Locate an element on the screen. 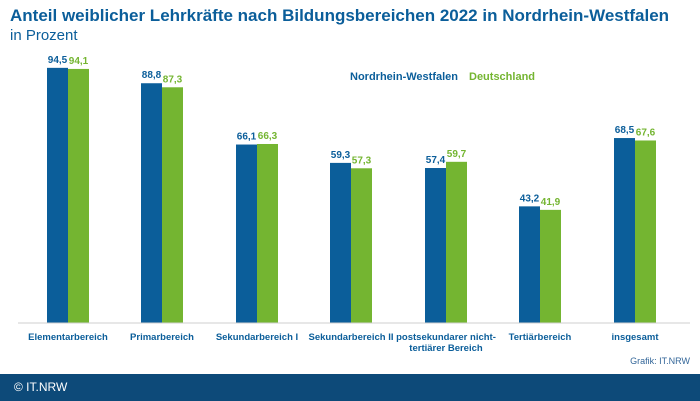 The height and width of the screenshot is (401, 700). value-label-de-2: 66,3 is located at coordinates (268, 136).